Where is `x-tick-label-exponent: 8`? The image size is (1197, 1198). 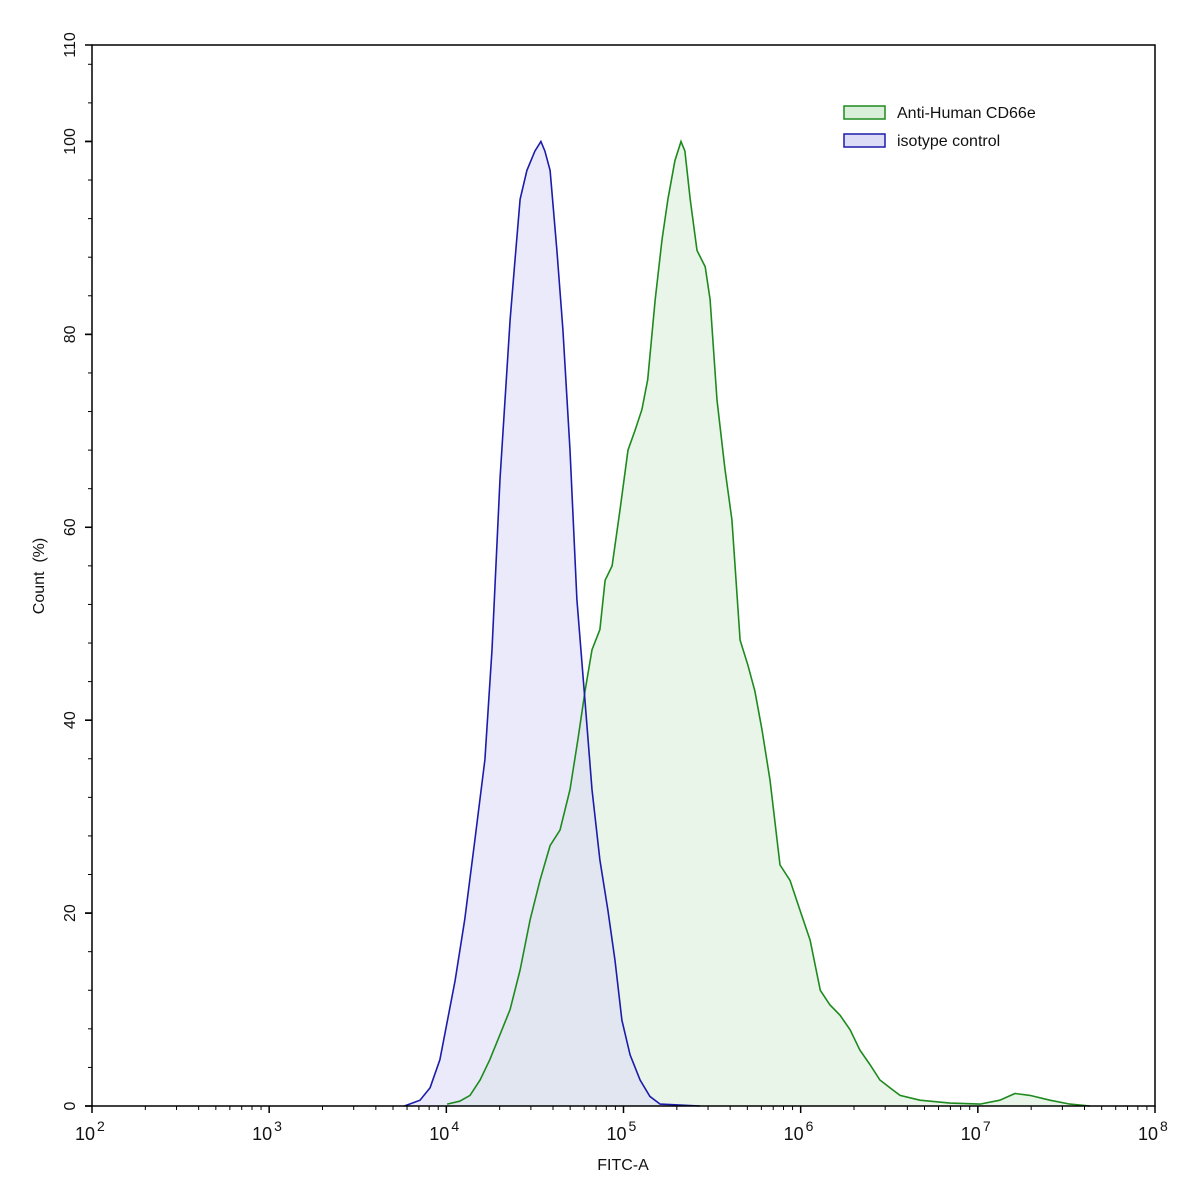 x-tick-label-exponent: 8 is located at coordinates (1164, 1126).